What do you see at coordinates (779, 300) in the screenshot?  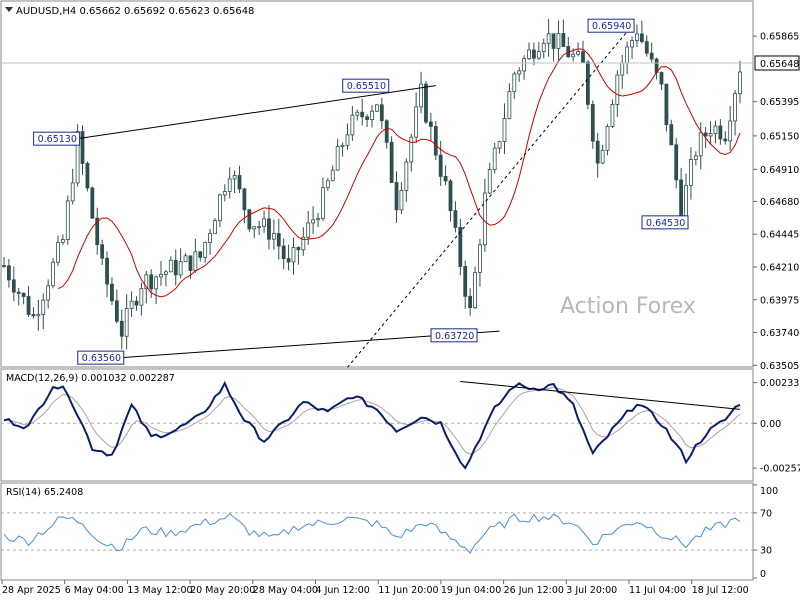 I see `price-tick-label: 0.63975` at bounding box center [779, 300].